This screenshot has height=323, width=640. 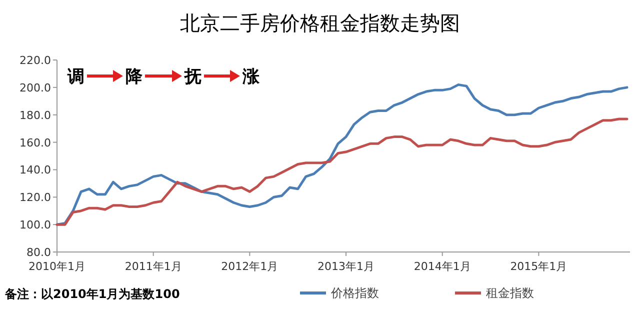 What do you see at coordinates (135, 77) in the screenshot?
I see `annotation: 降` at bounding box center [135, 77].